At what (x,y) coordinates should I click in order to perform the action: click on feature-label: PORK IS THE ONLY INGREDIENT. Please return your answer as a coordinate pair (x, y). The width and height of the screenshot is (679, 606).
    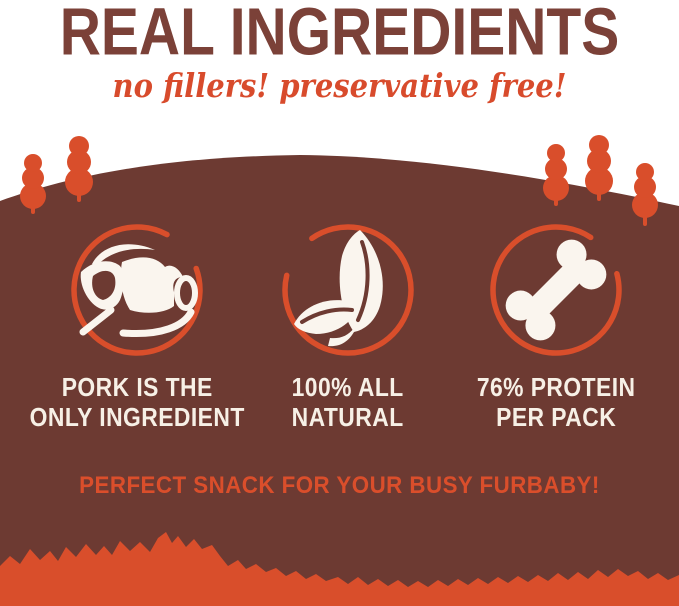
    Looking at the image, I should click on (136, 402).